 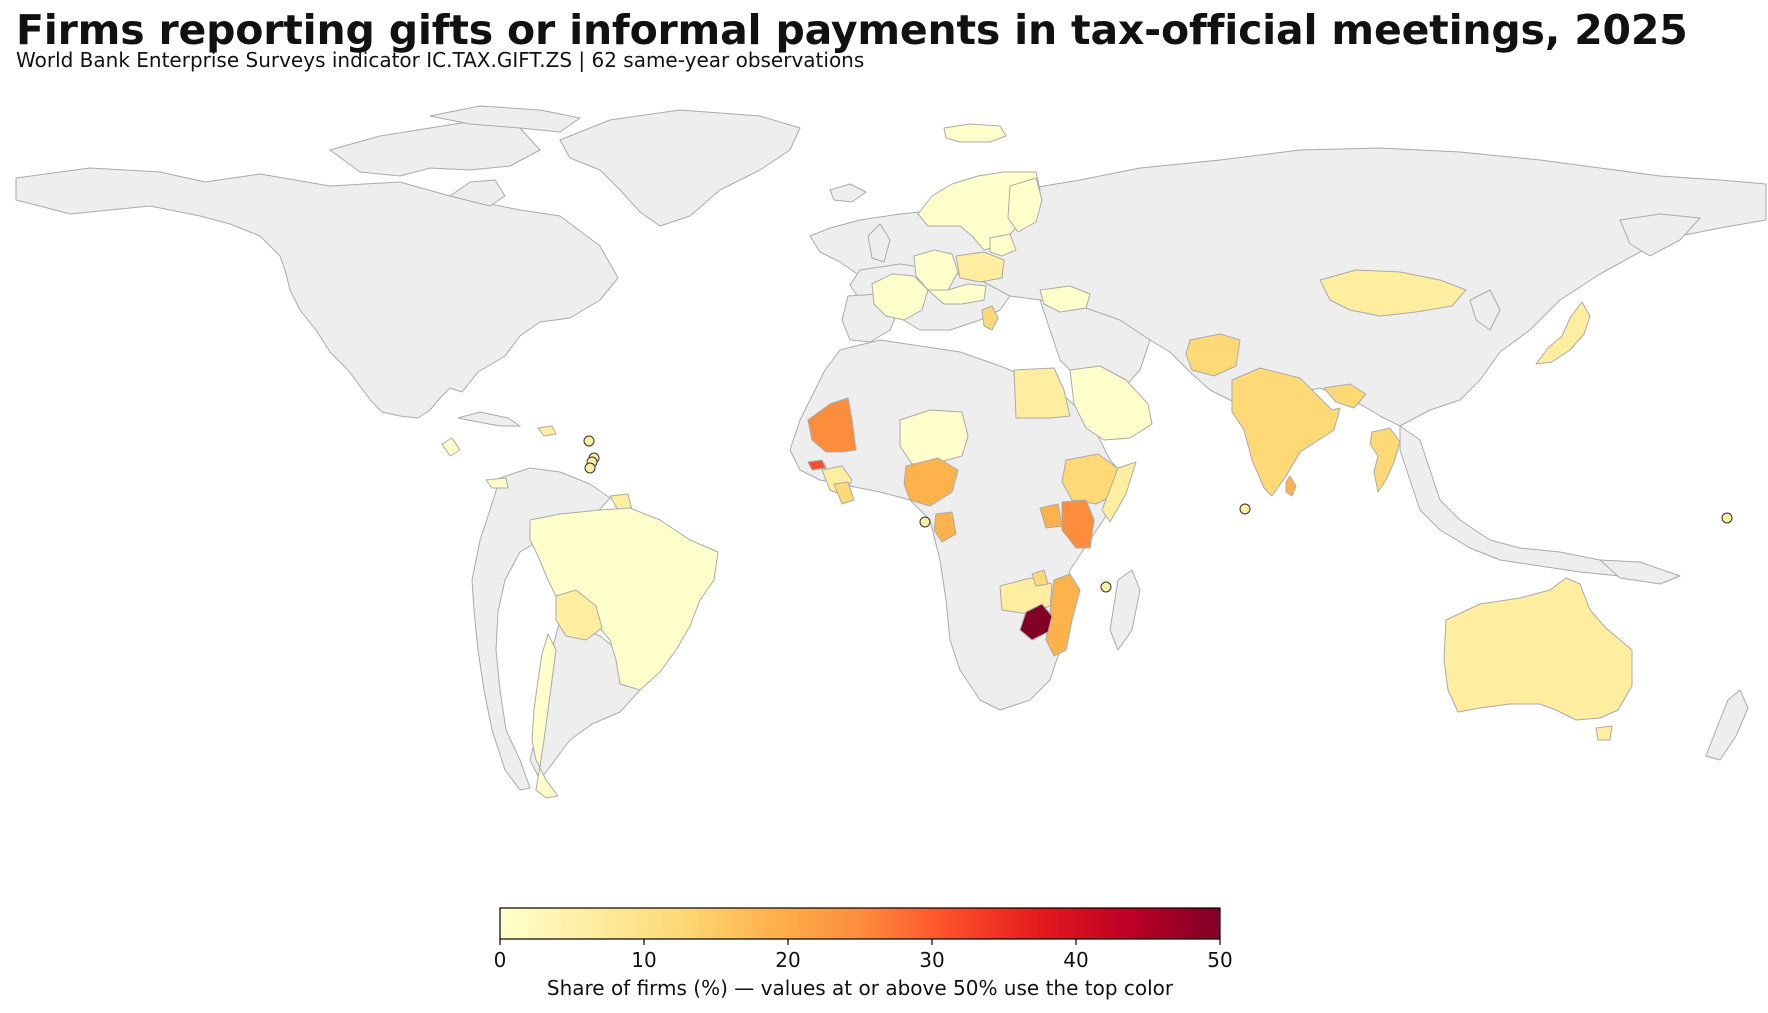 What do you see at coordinates (832, 425) in the screenshot?
I see `country-mauritania` at bounding box center [832, 425].